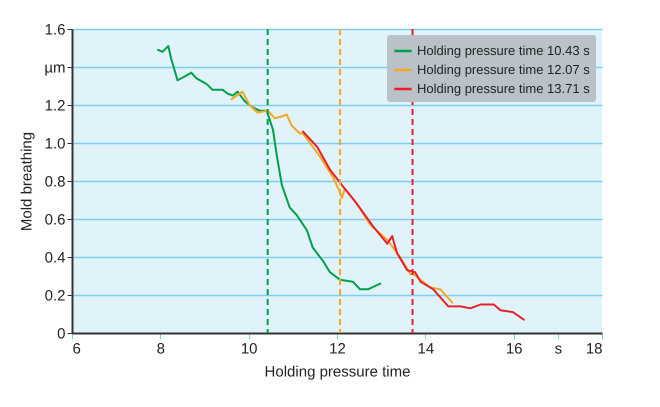 This screenshot has height=407, width=660. I want to click on y-tick-label: 0, so click(61, 334).